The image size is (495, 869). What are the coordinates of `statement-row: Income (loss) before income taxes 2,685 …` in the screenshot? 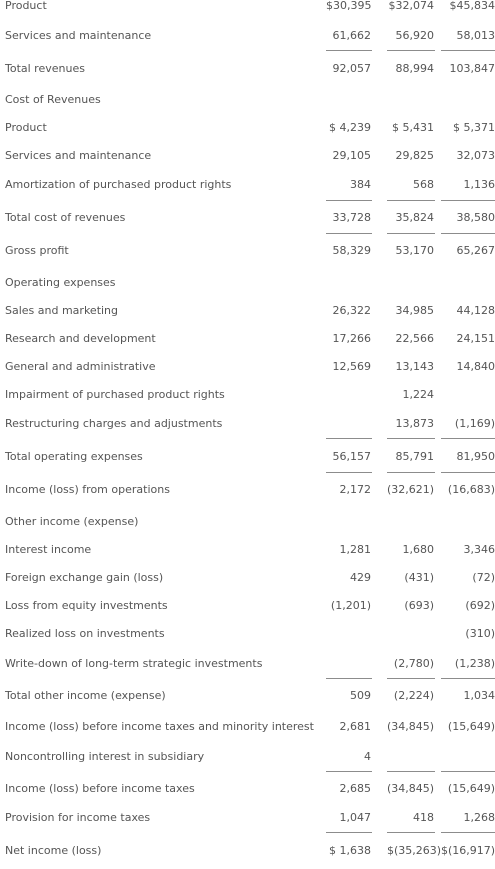 It's located at (247, 789).